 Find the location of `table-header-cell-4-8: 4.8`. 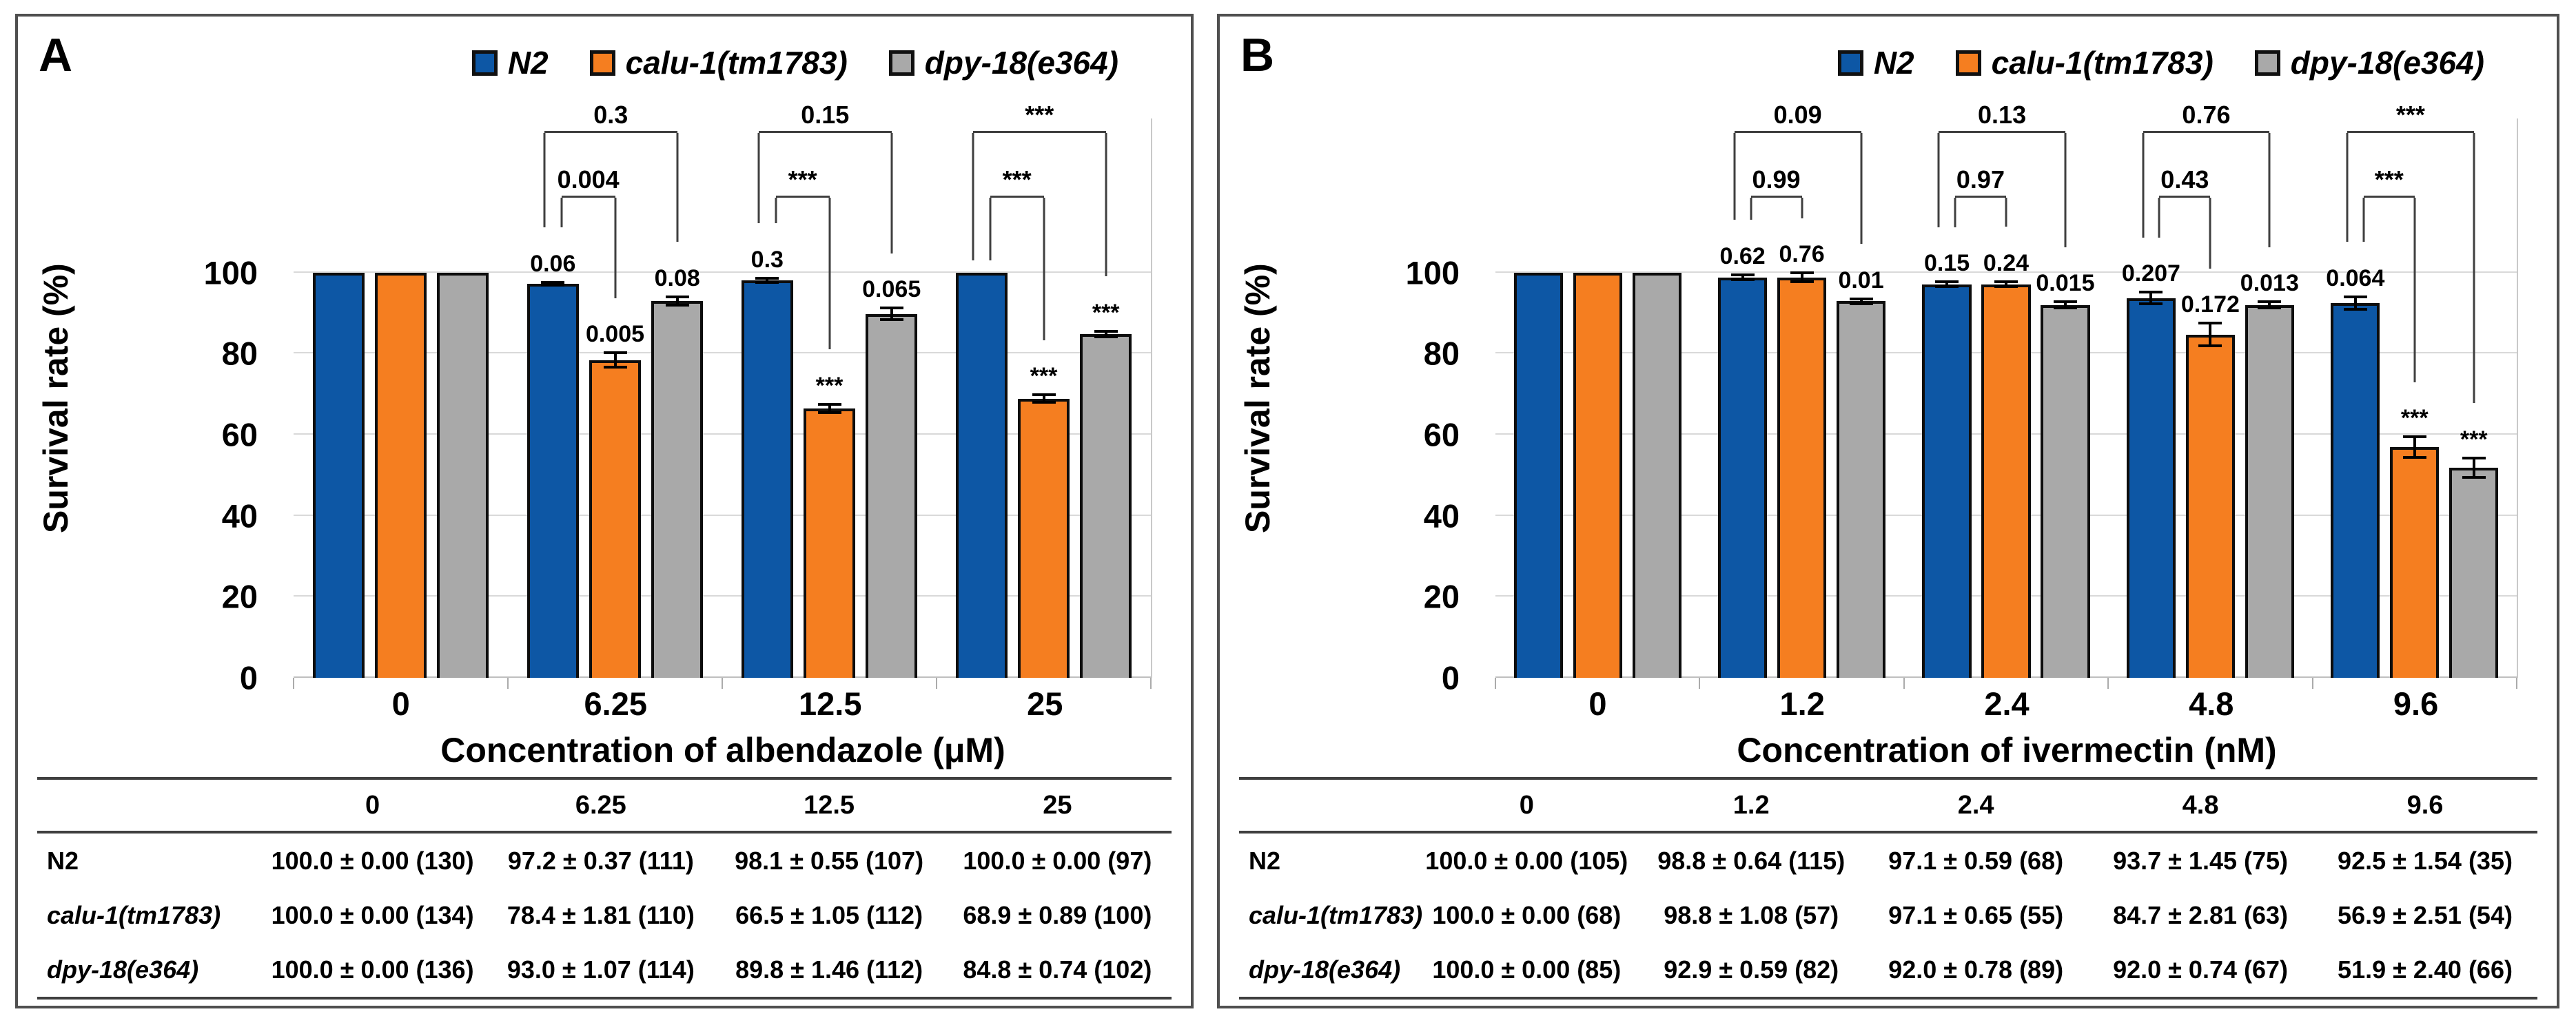

table-header-cell-4-8: 4.8 is located at coordinates (2200, 806).